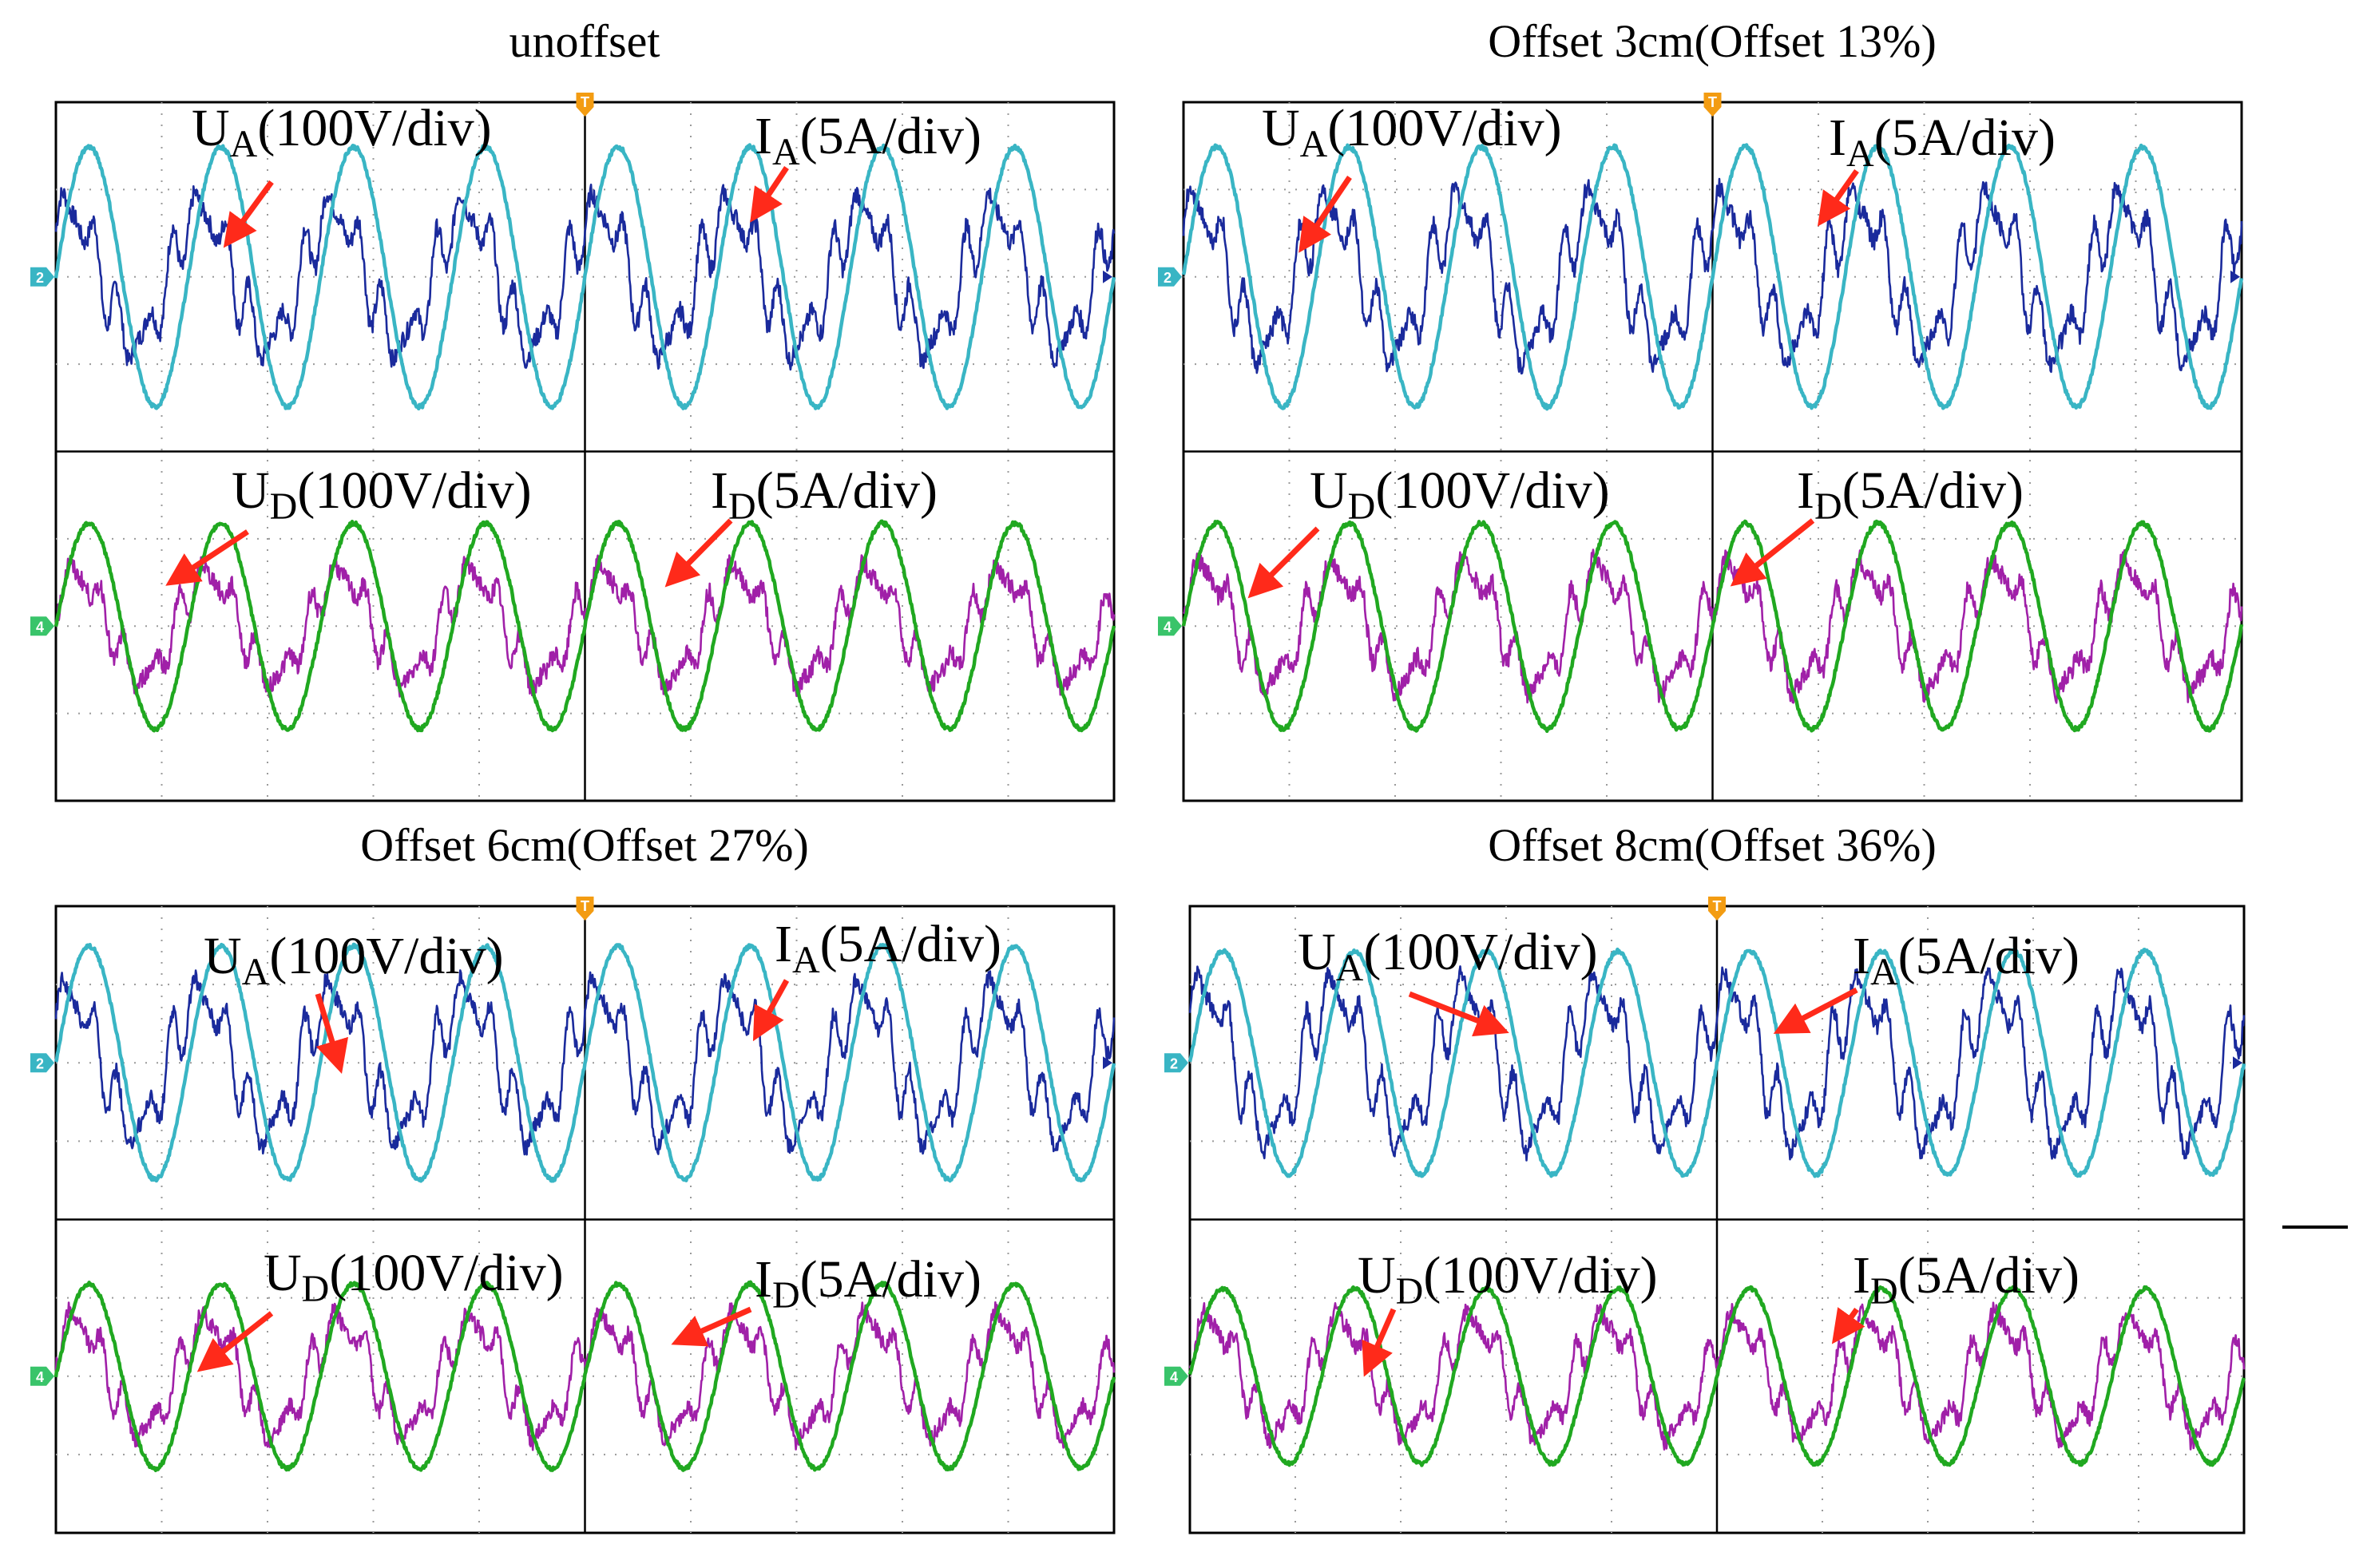  What do you see at coordinates (584, 845) in the screenshot?
I see `panel-title: Offset 6cm(Offset 27%)` at bounding box center [584, 845].